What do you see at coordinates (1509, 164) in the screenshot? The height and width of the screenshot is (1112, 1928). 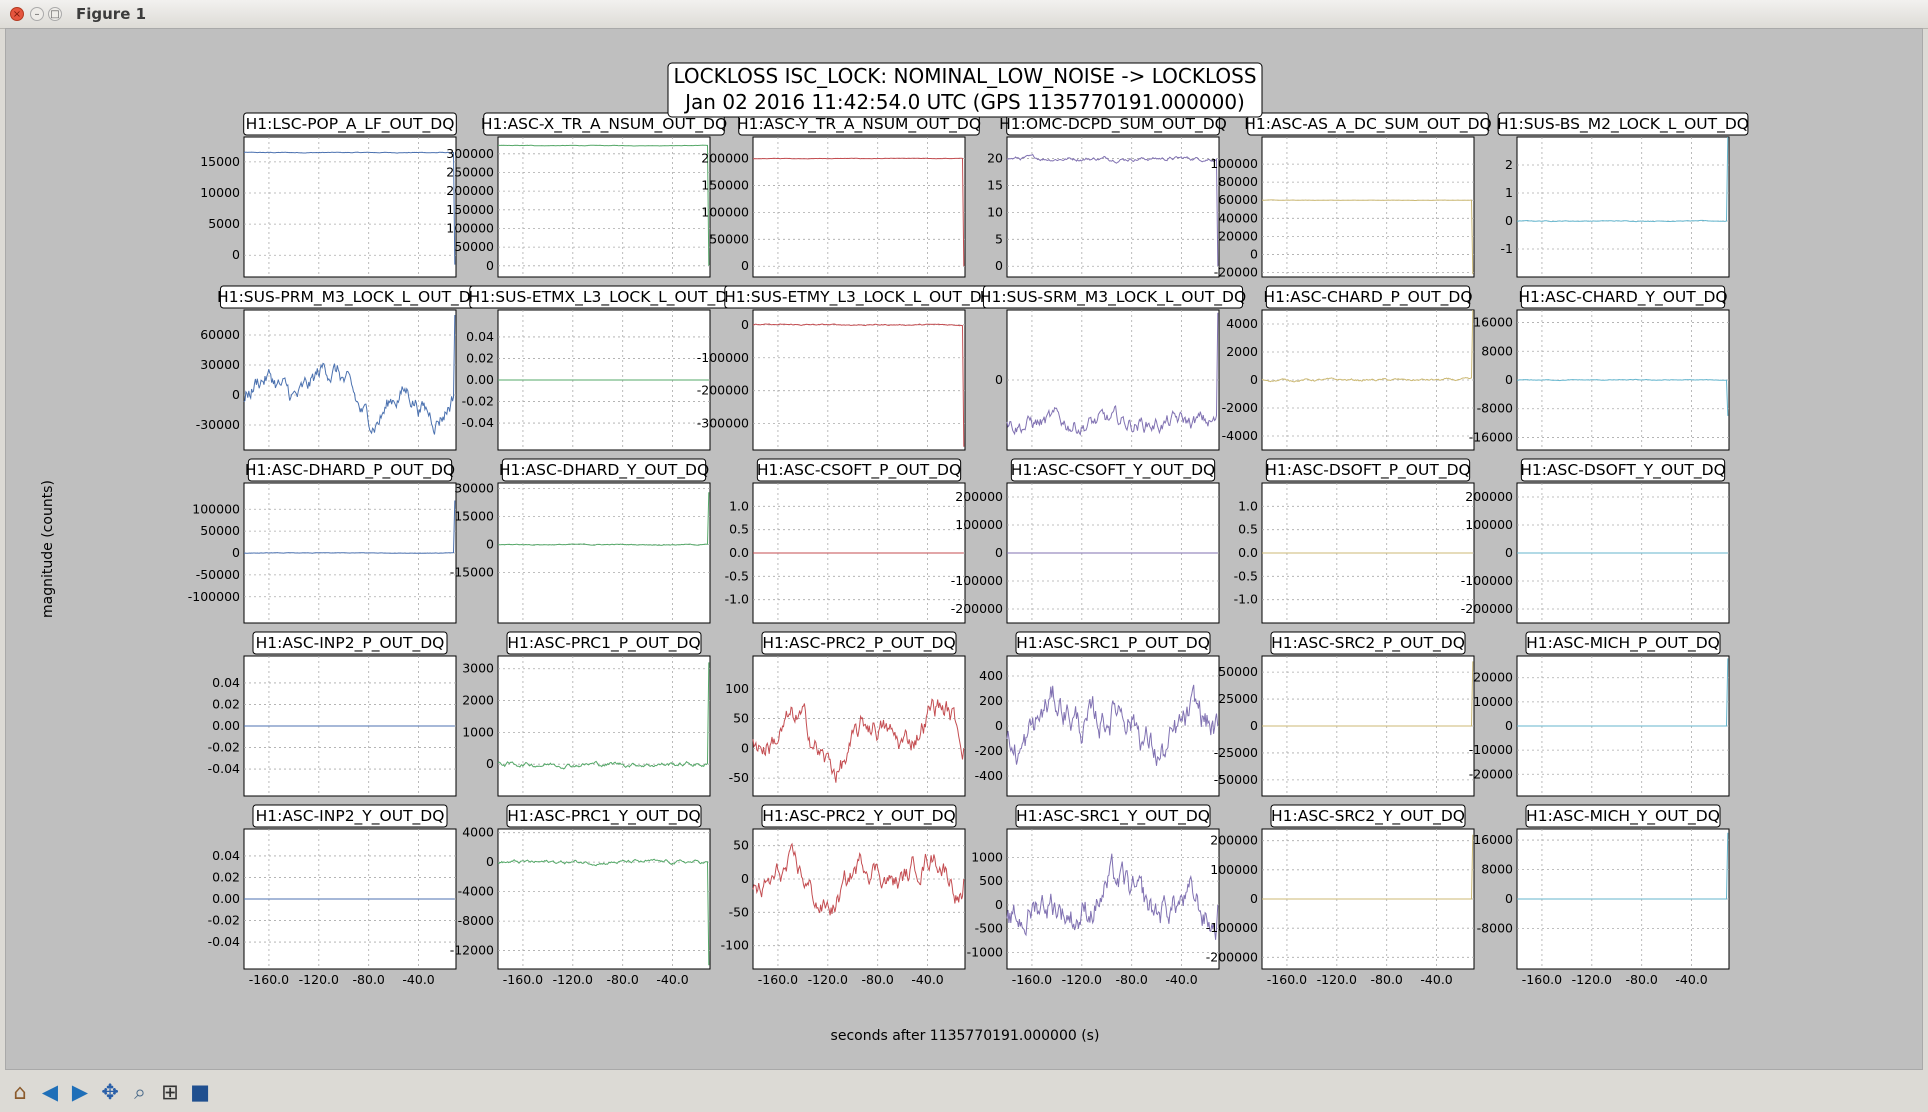 I see `y-tick-label: 2` at bounding box center [1509, 164].